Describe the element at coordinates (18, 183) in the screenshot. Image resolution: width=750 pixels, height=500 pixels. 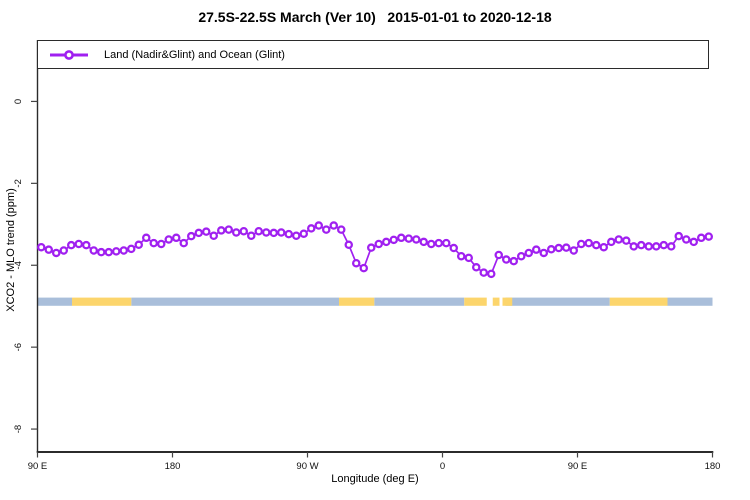
I see `y-tick-label: -2` at that location.